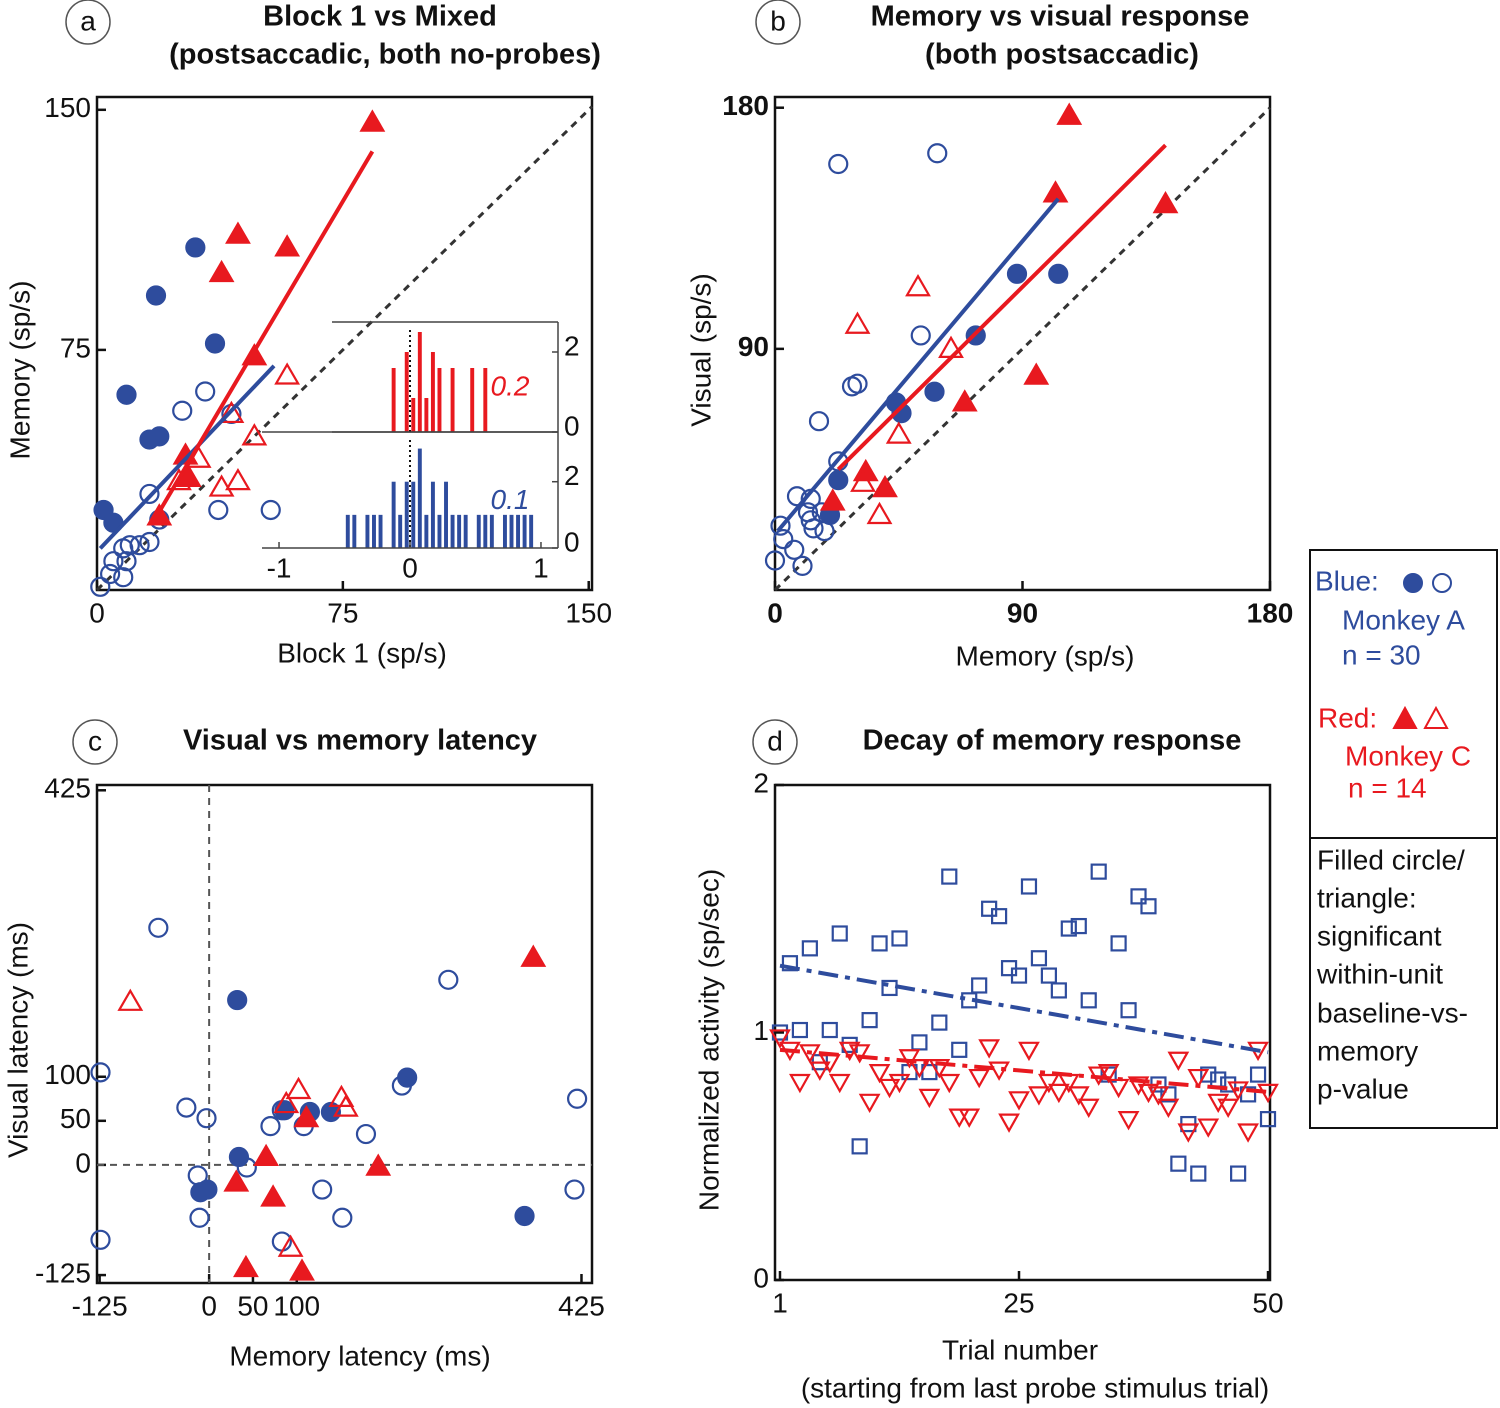  Describe the element at coordinates (67, 1074) in the screenshot. I see `y-tick-label: 100` at that location.